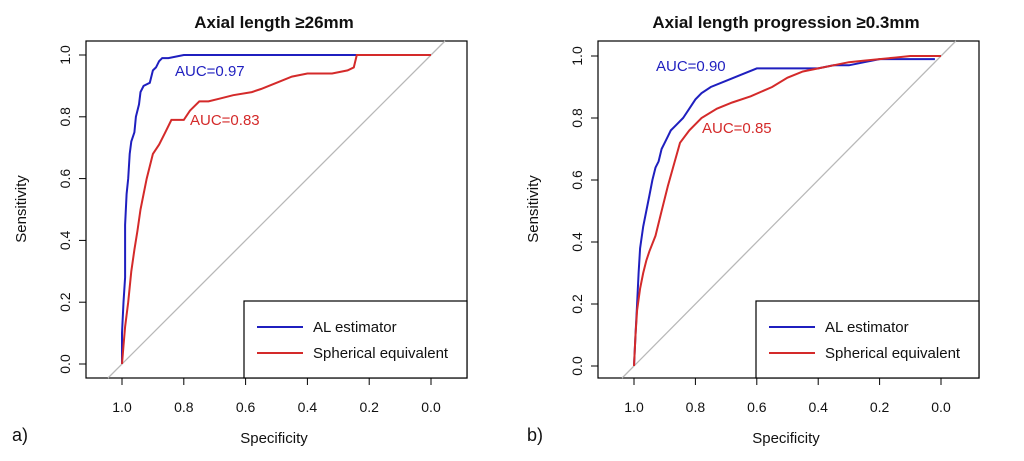 Image resolution: width=1024 pixels, height=461 pixels. What do you see at coordinates (210, 71) in the screenshot?
I see `auc-label-al-estimator: AUC=0.97` at bounding box center [210, 71].